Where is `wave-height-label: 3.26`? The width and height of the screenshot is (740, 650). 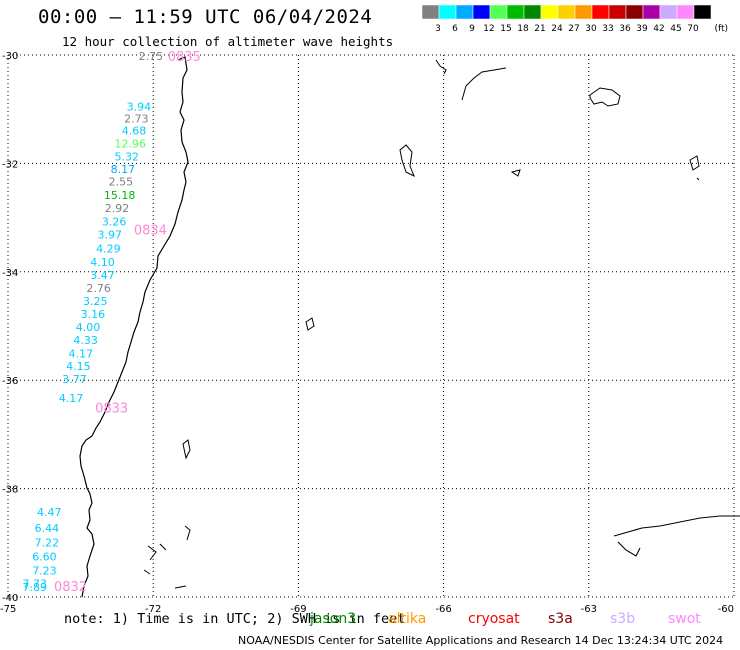
wave-height-label: 3.26 is located at coordinates (114, 221).